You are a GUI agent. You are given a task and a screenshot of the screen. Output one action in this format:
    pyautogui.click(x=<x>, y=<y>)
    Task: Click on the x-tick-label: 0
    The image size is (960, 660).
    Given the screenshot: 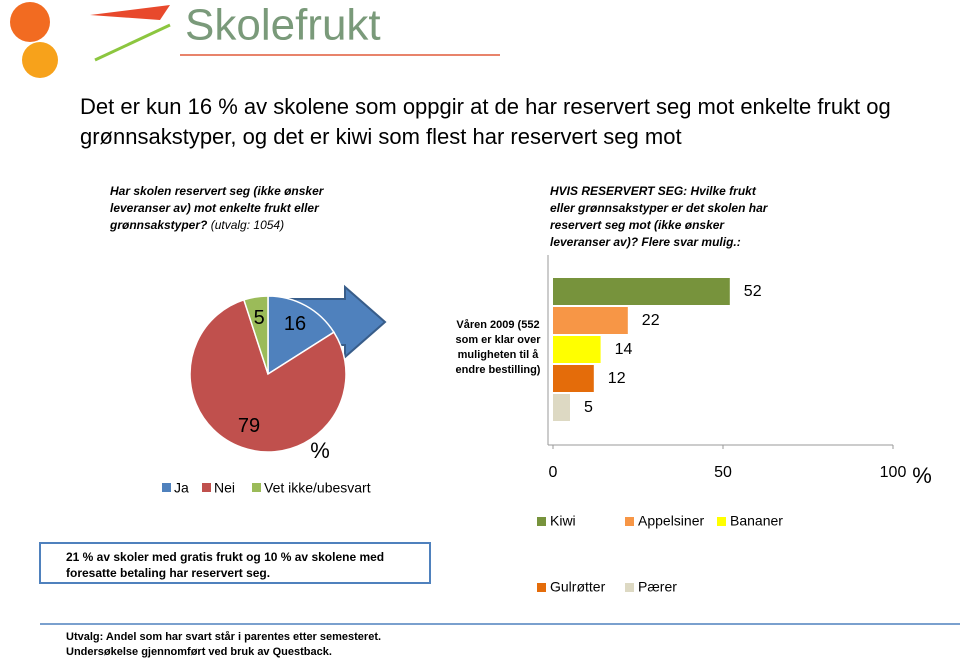 What is the action you would take?
    pyautogui.click(x=553, y=472)
    